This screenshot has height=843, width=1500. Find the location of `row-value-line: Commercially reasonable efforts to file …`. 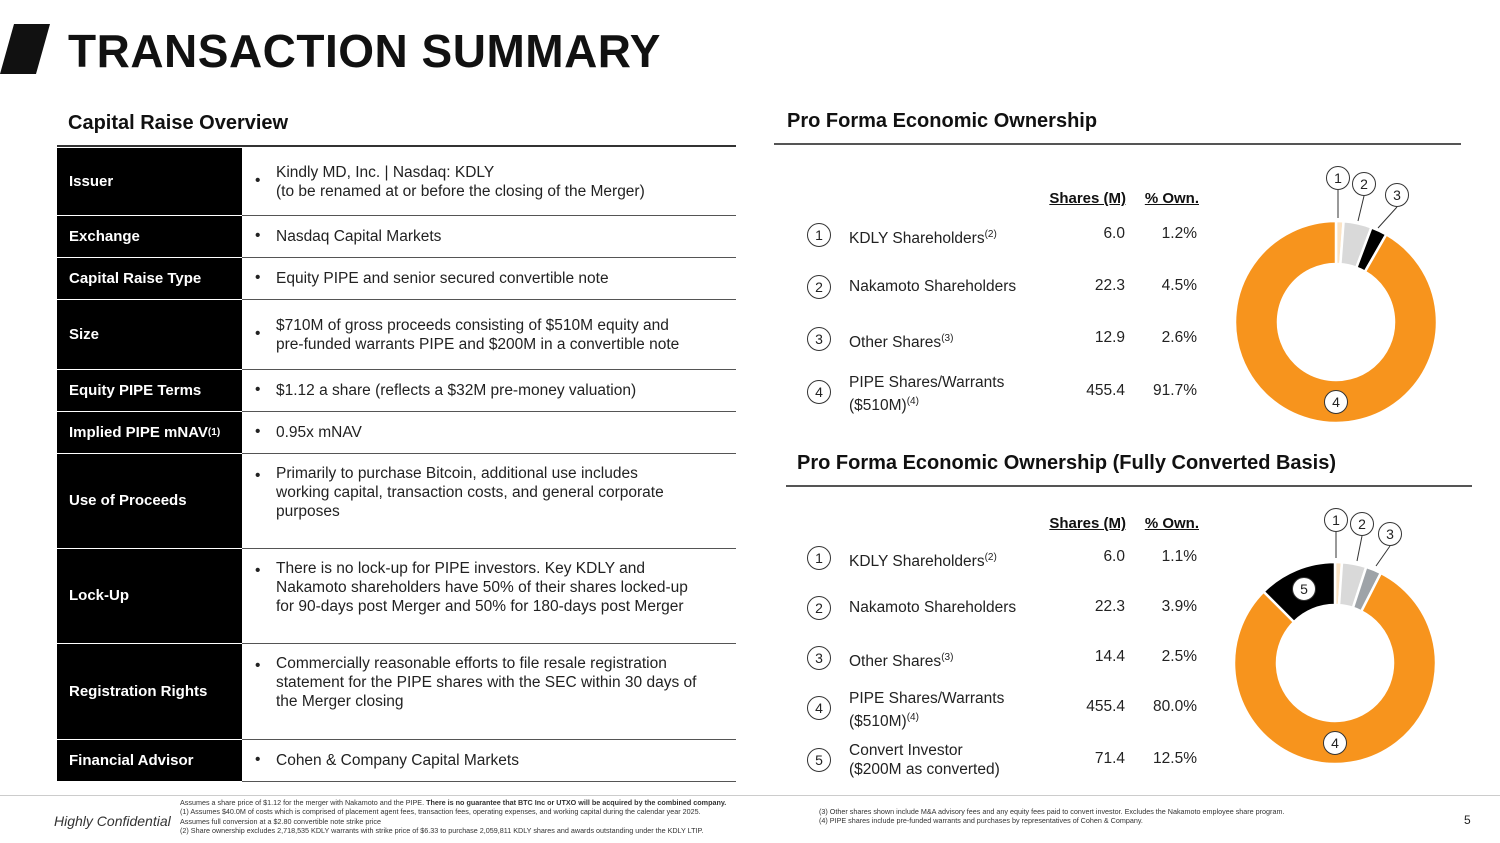

row-value-line: Commercially reasonable efforts to file … is located at coordinates (471, 663).